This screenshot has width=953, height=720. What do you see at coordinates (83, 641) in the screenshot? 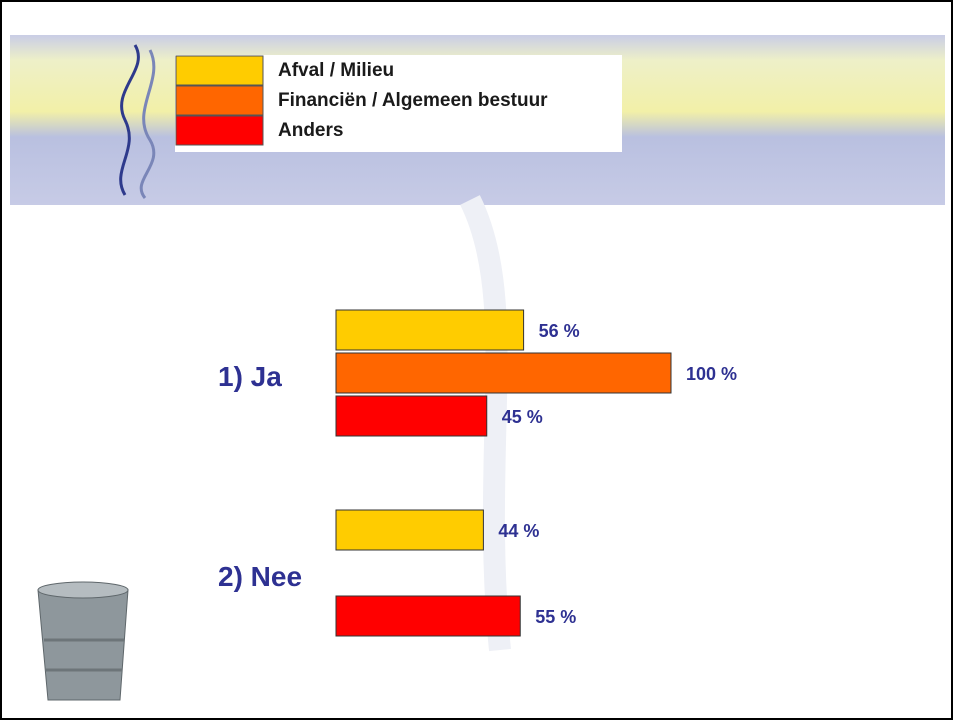
I see `bucket` at bounding box center [83, 641].